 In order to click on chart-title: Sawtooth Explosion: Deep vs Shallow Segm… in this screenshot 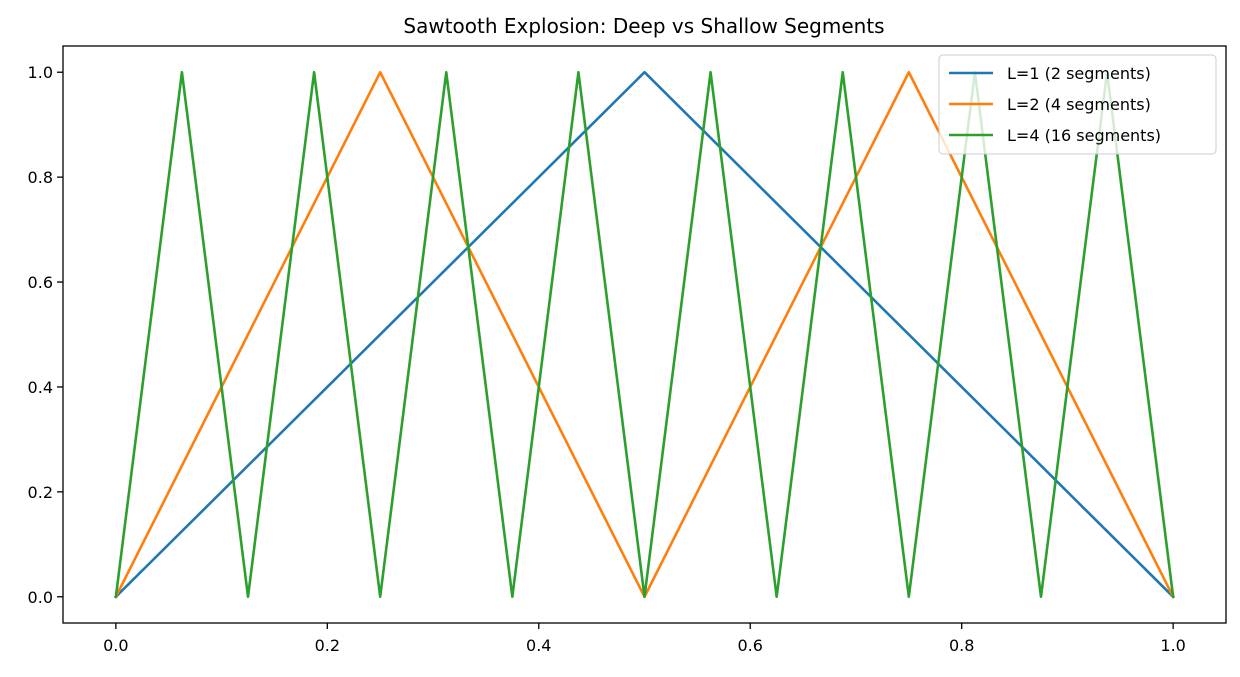, I will do `click(643, 26)`.